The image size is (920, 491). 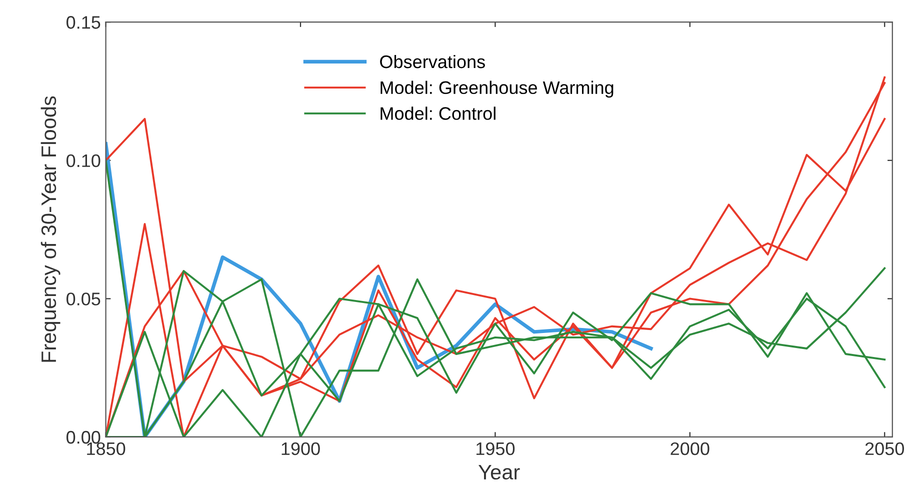 I want to click on legend-label: Model: Control, so click(x=438, y=113).